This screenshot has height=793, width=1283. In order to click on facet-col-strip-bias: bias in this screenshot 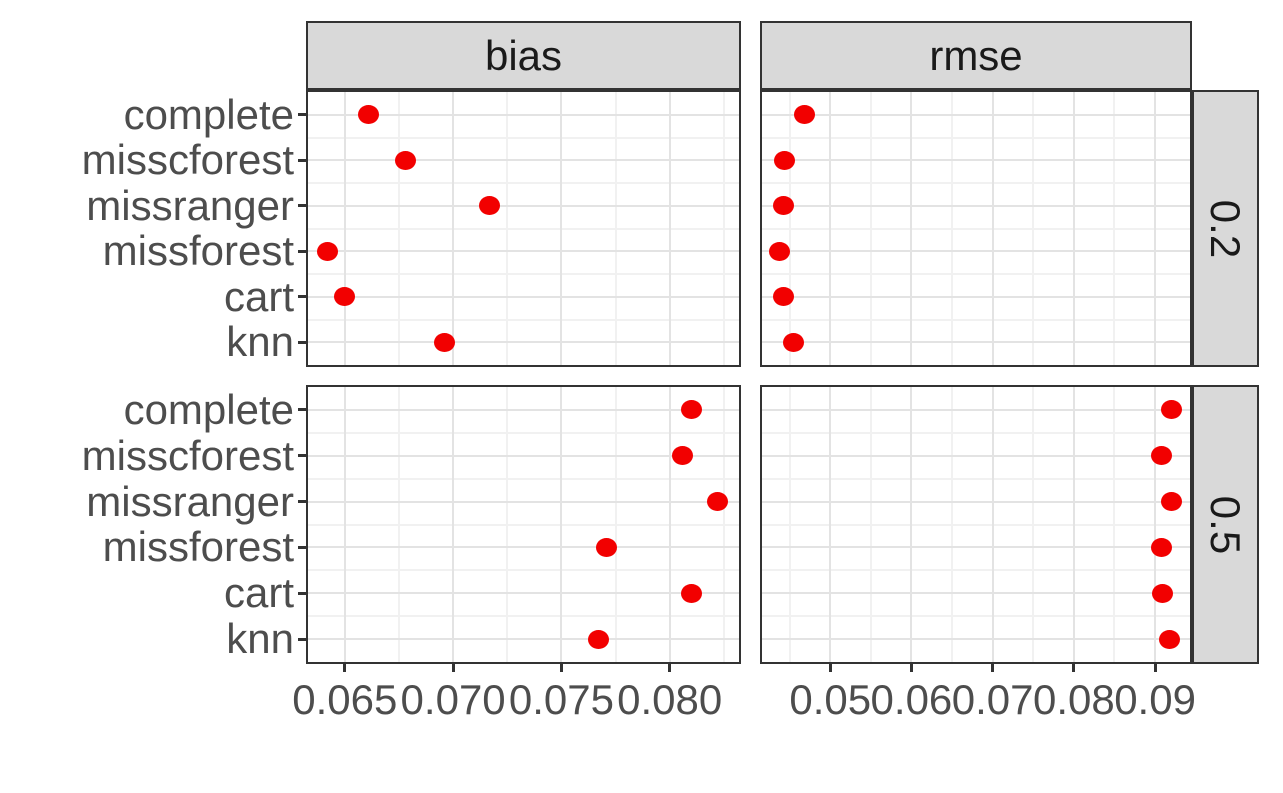, I will do `click(523, 55)`.